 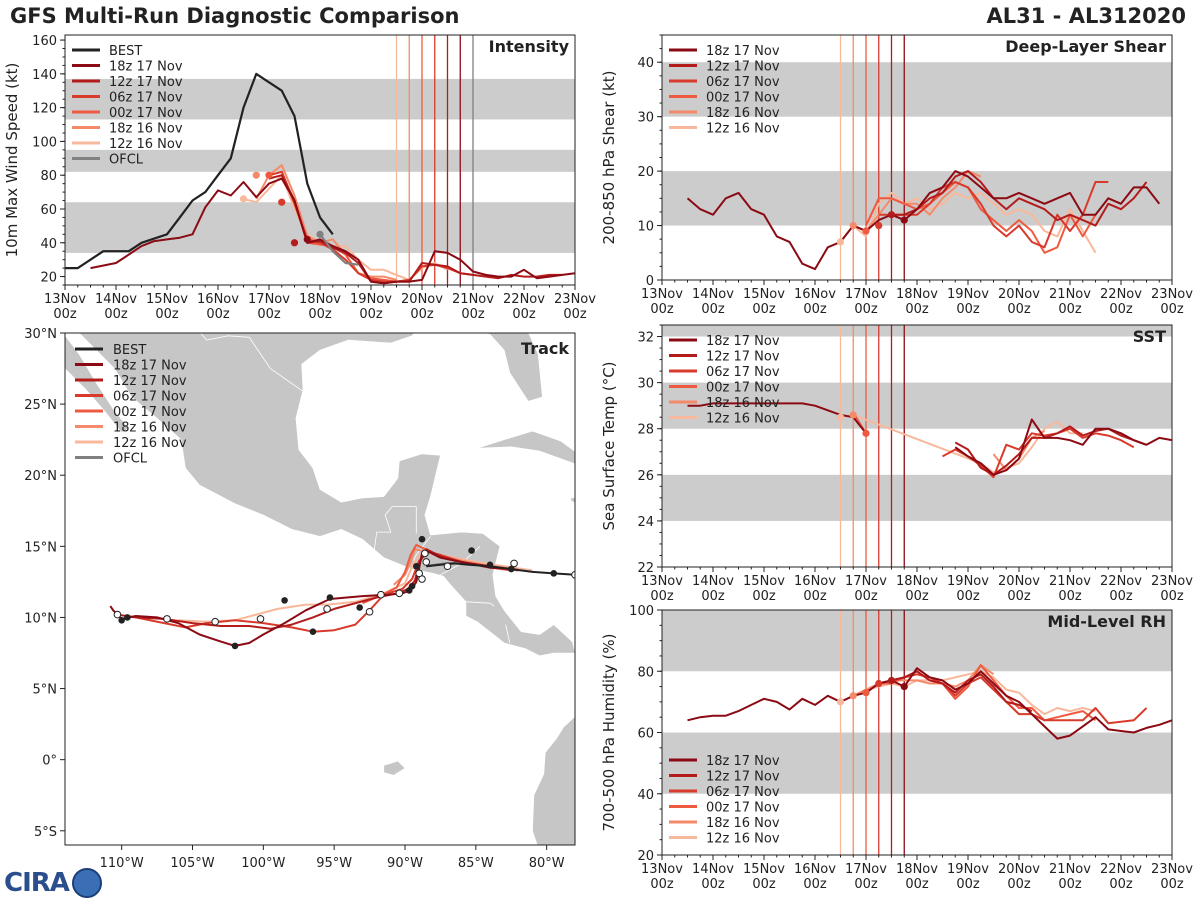 What do you see at coordinates (334, 863) in the screenshot?
I see `lon-tick-label: 95°W` at bounding box center [334, 863].